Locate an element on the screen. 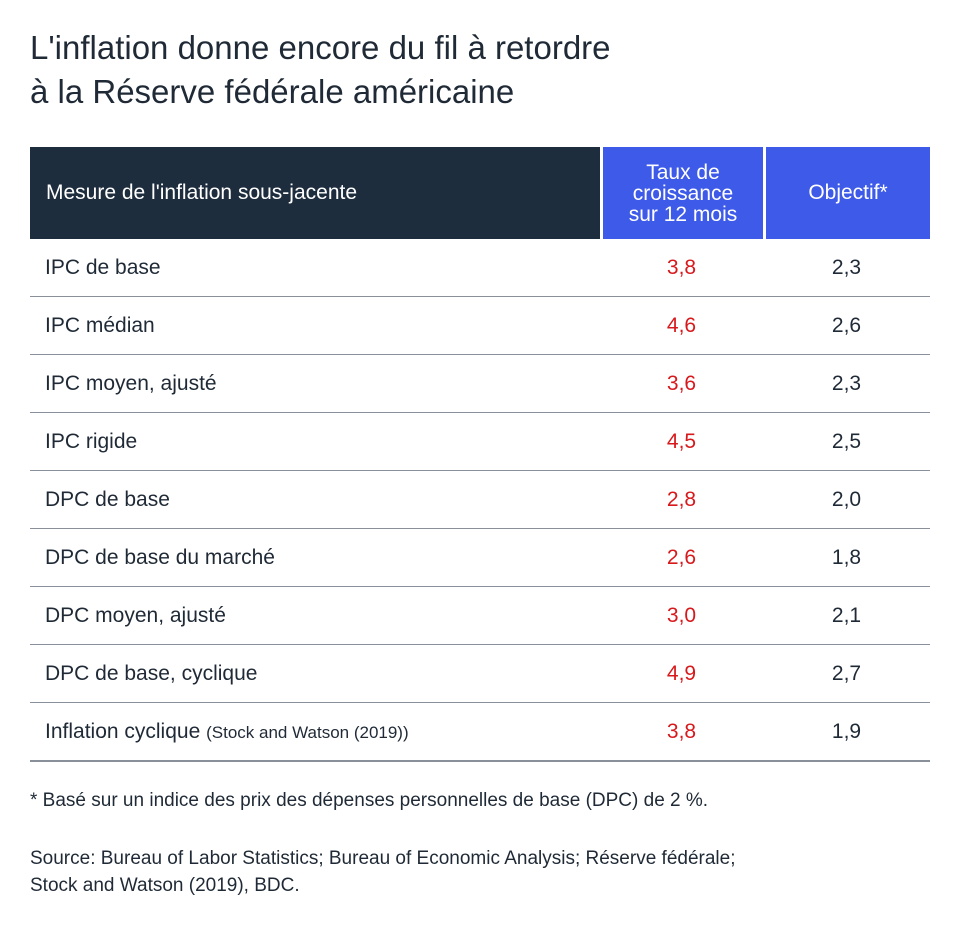 The width and height of the screenshot is (960, 926). header-measure: Mesure de l'inflation sous-jacente is located at coordinates (315, 193).